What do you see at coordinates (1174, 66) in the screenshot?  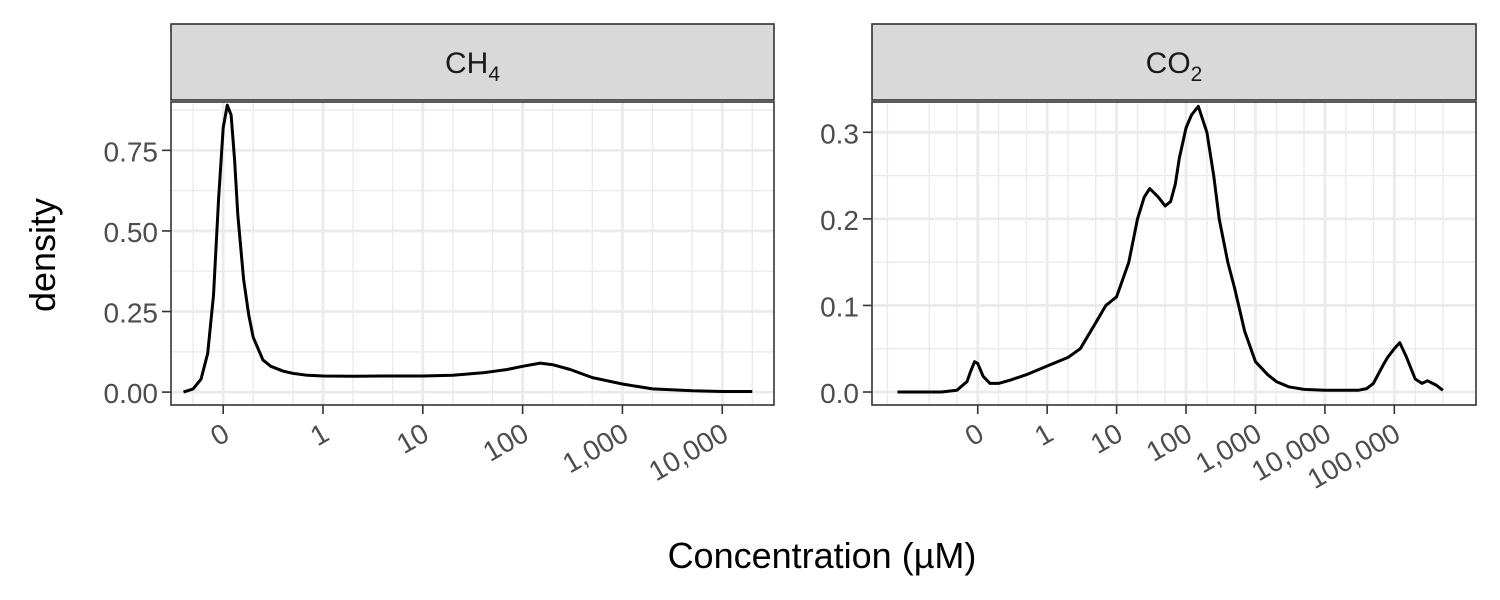 I see `facet-strip-label: CO2` at bounding box center [1174, 66].